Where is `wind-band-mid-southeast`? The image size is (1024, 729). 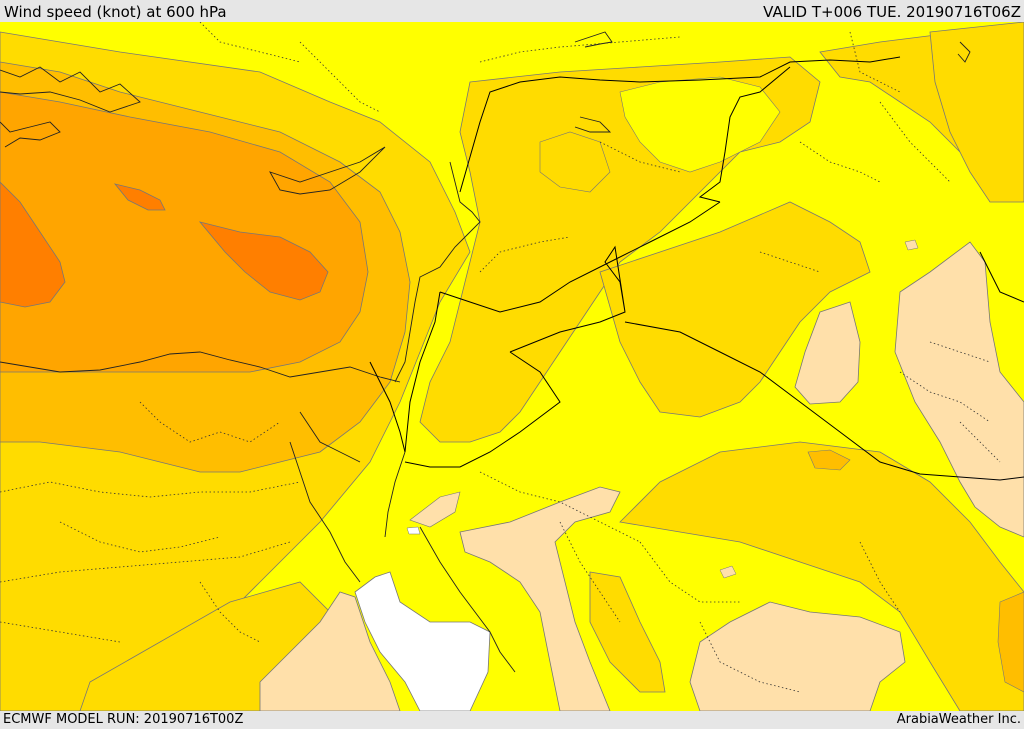 wind-band-mid-southeast is located at coordinates (821, 576).